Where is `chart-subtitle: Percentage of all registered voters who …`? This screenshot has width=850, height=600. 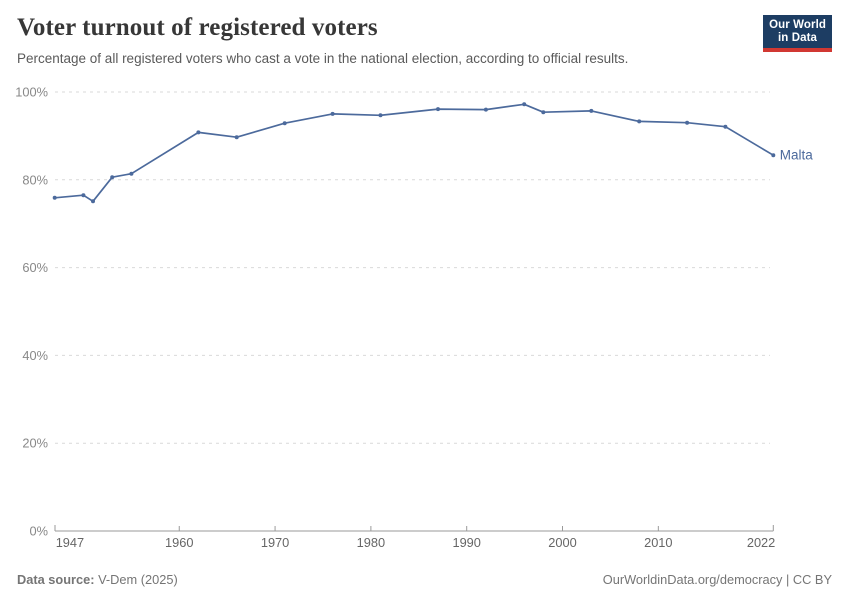 chart-subtitle: Percentage of all registered voters who … is located at coordinates (323, 58).